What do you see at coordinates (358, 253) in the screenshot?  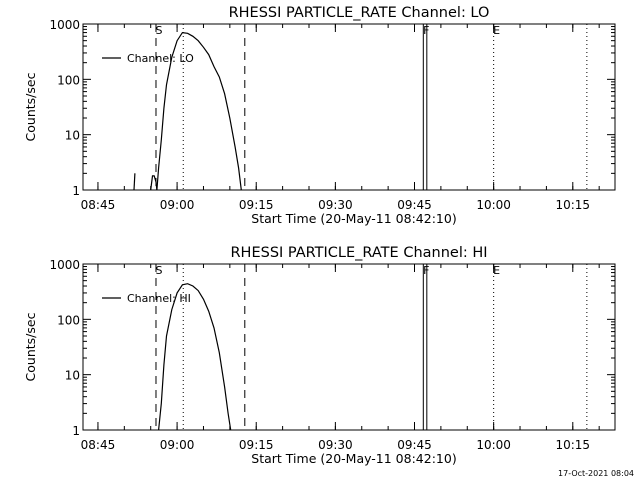 I see `chart-title: RHESSI PARTICLE_RATE Channel: HI` at bounding box center [358, 253].